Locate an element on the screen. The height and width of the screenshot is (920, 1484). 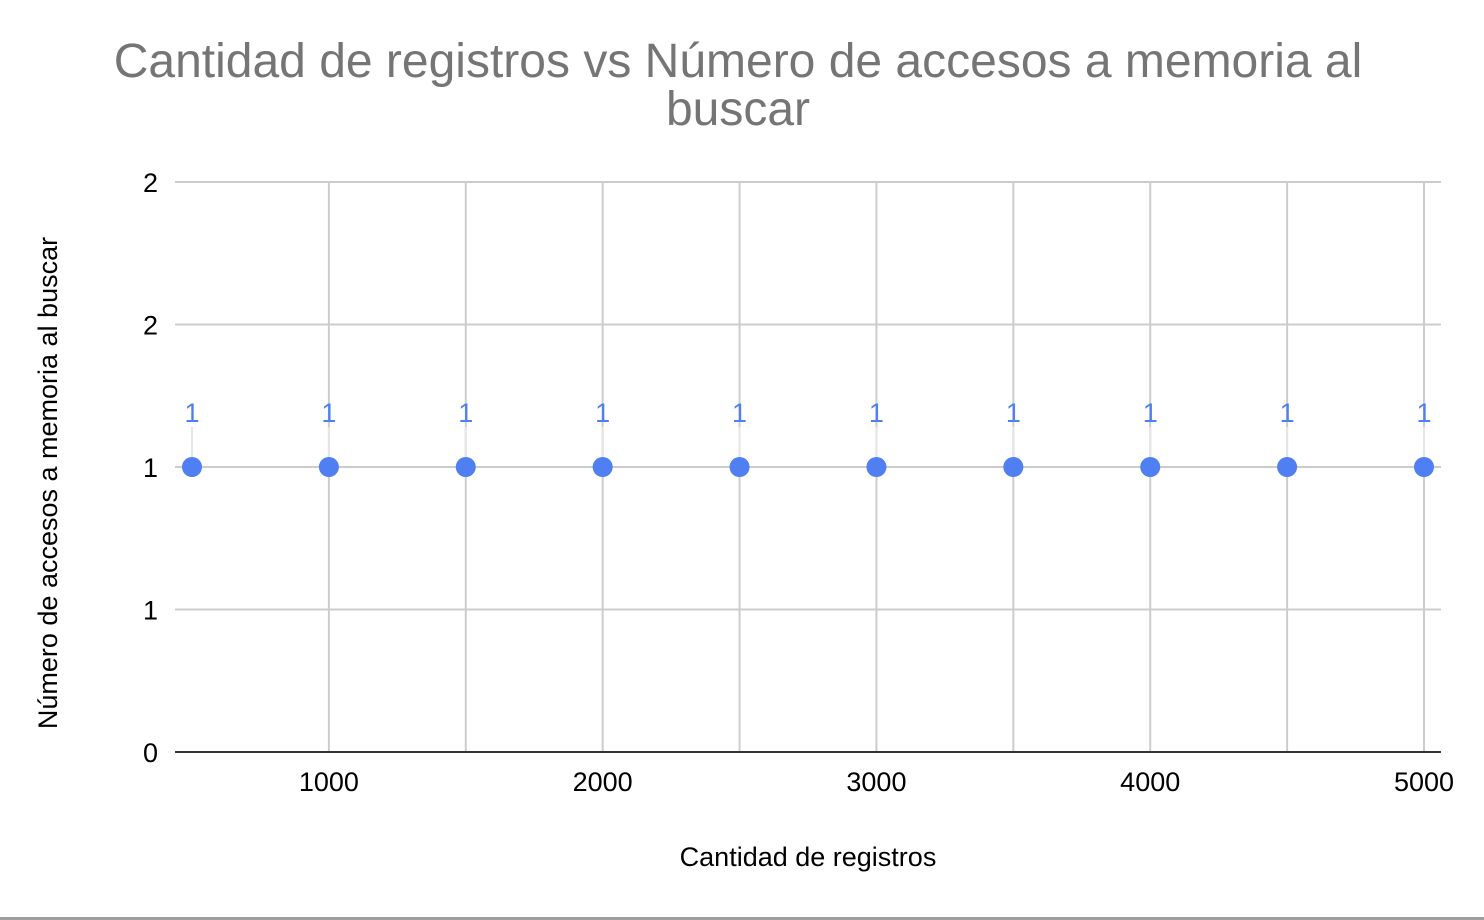
x-tick-label: 5000 is located at coordinates (1424, 782).